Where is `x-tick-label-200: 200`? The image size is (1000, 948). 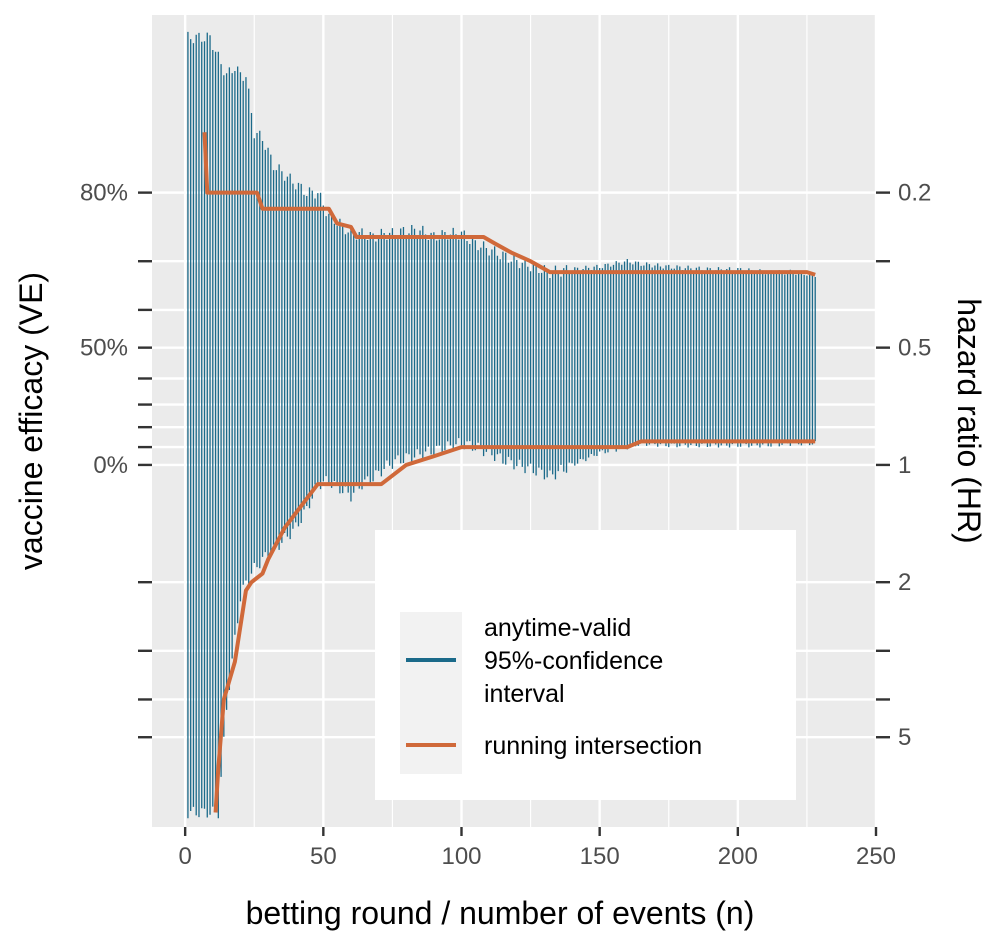 x-tick-label-200: 200 is located at coordinates (738, 856).